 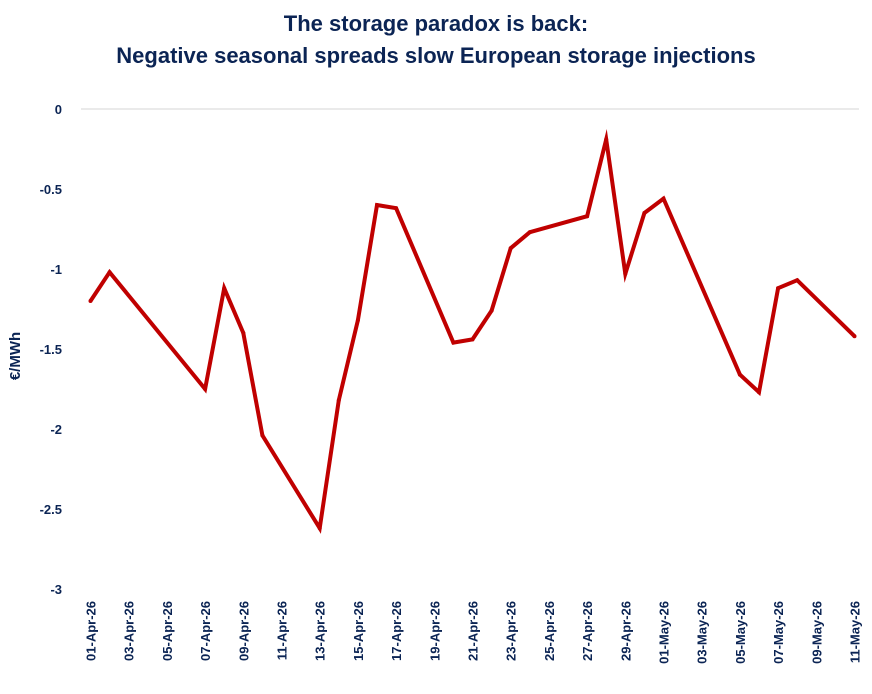 What do you see at coordinates (51, 189) in the screenshot?
I see `y-tick-label: -0.5` at bounding box center [51, 189].